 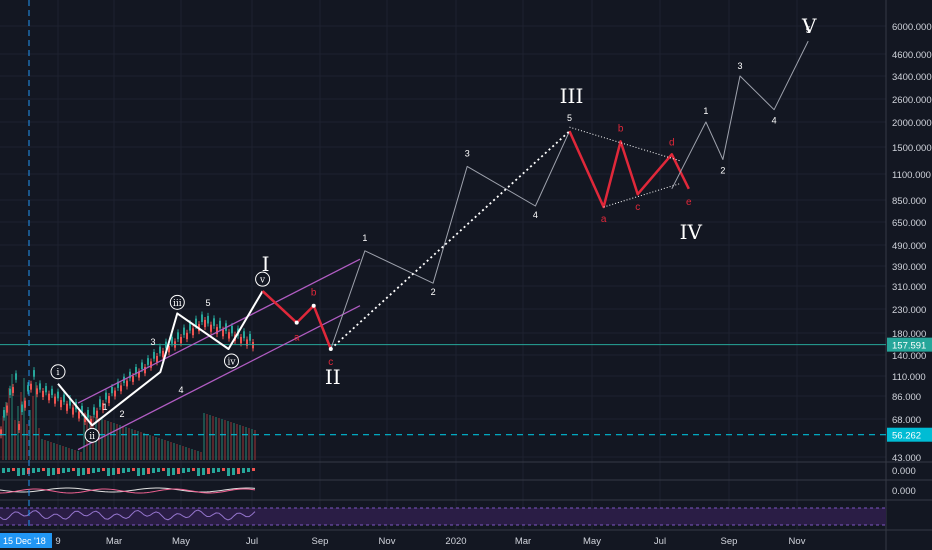 What do you see at coordinates (909, 334) in the screenshot?
I see `price-axis-label: 180.000` at bounding box center [909, 334].